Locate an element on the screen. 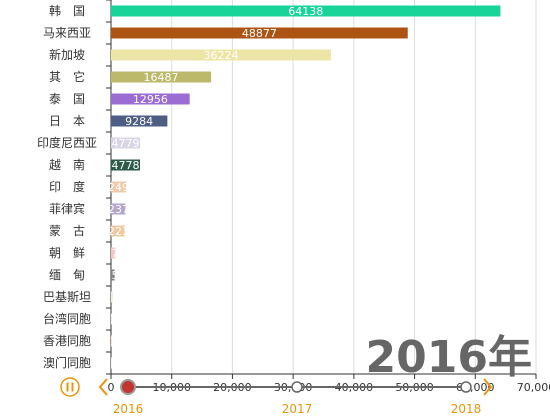  prev-arrow-icon is located at coordinates (103, 387).